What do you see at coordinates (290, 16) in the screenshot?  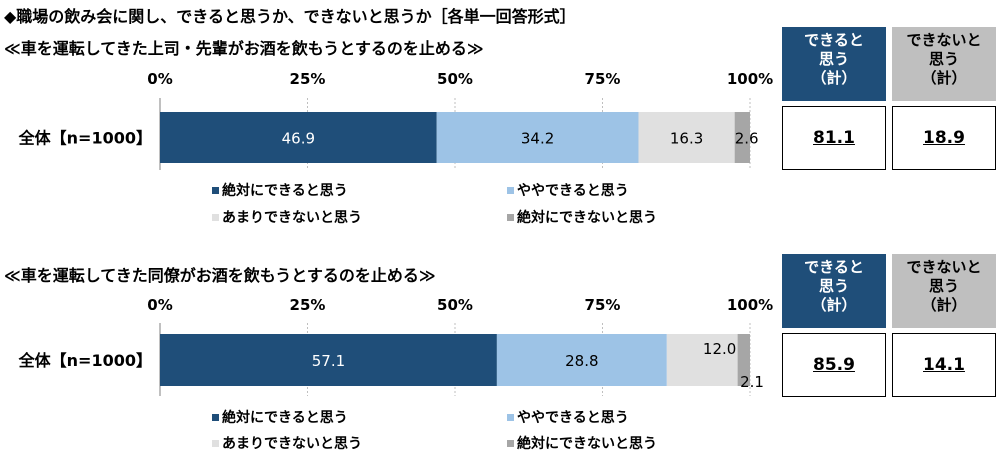 I see `page-title: ◆職場の飲み会に関し、できると思うか、できないと思うか［各単一回答形式］` at bounding box center [290, 16].